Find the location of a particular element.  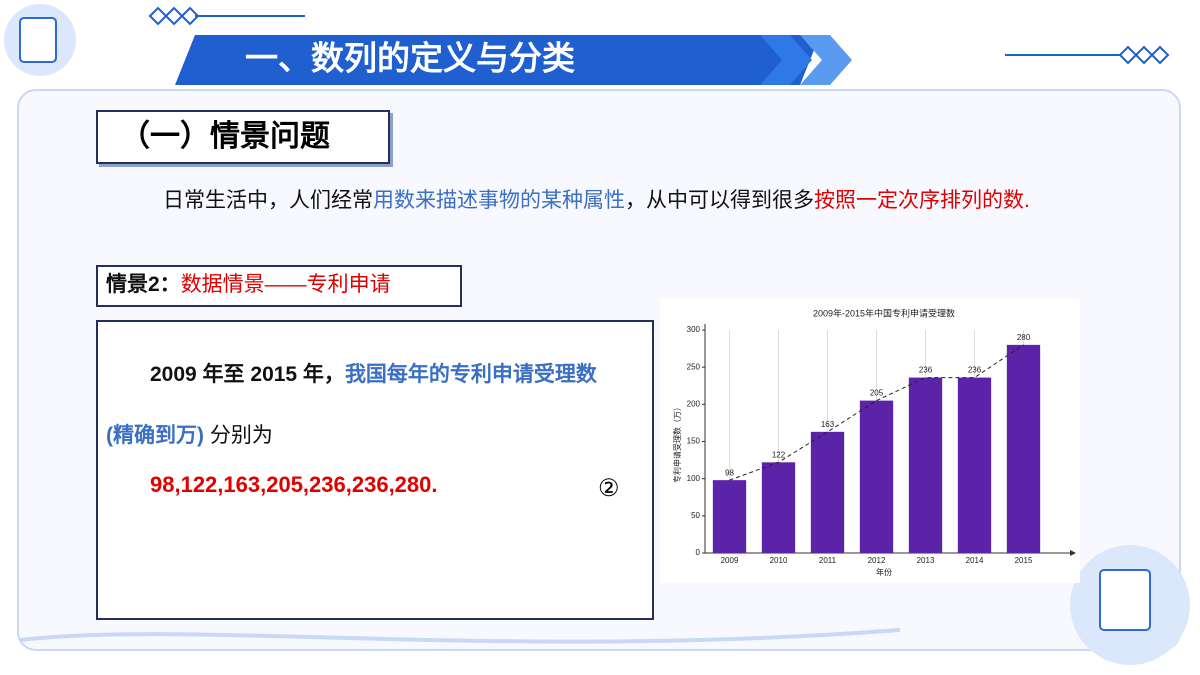

header-title: 一、数列的定义与分类 is located at coordinates (410, 58).